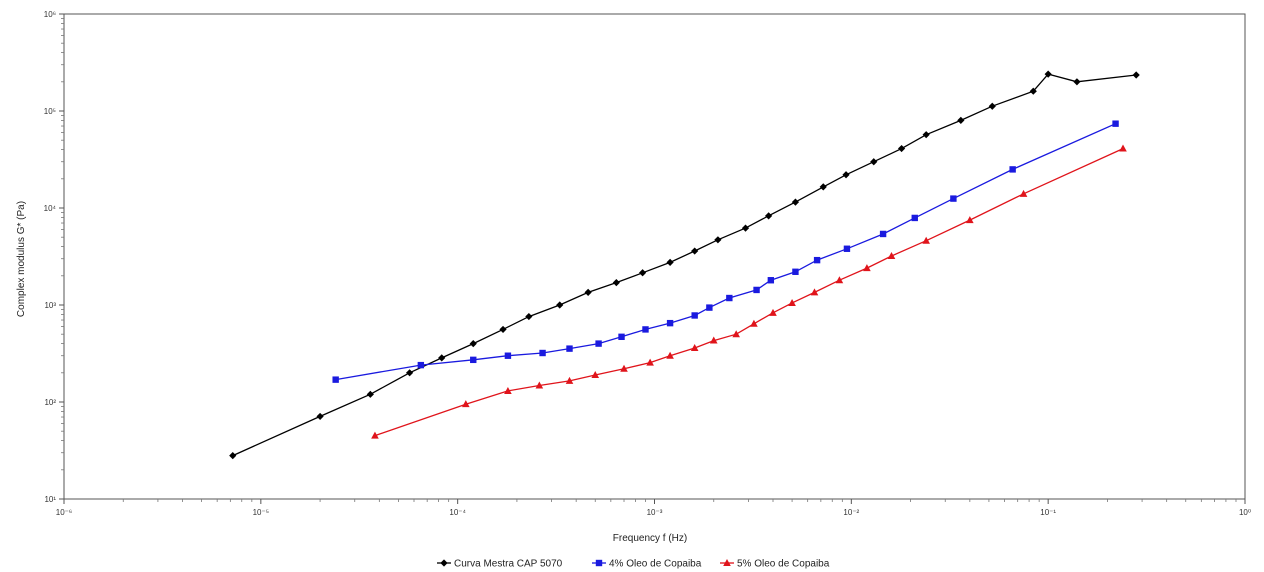 The image size is (1264, 572). I want to click on legend-marker-square, so click(599, 563).